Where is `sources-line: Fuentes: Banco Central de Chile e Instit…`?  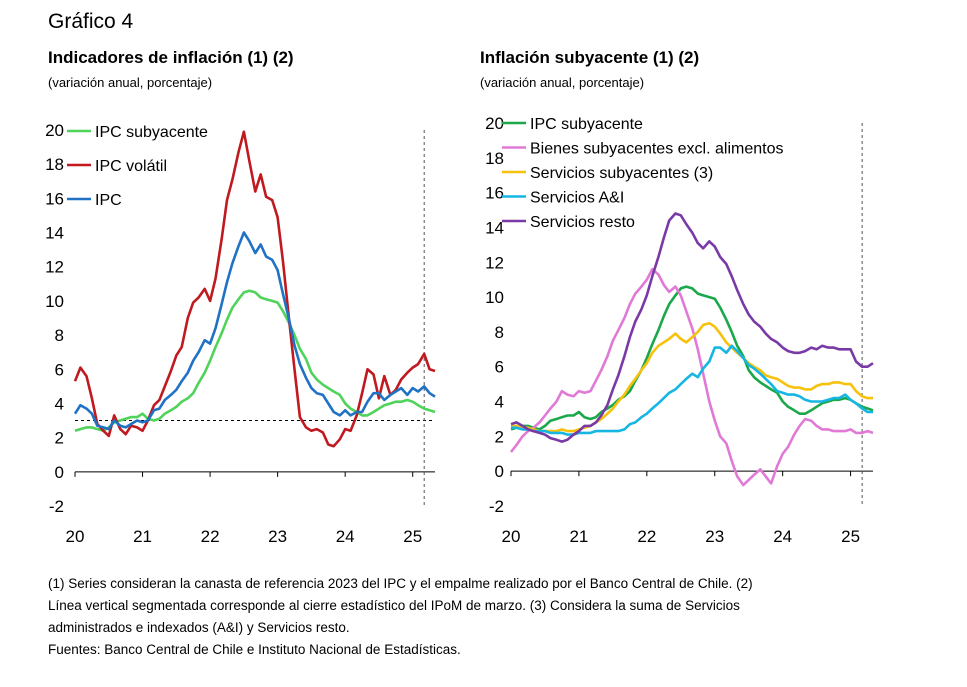
sources-line: Fuentes: Banco Central de Chile e Instit… is located at coordinates (254, 649).